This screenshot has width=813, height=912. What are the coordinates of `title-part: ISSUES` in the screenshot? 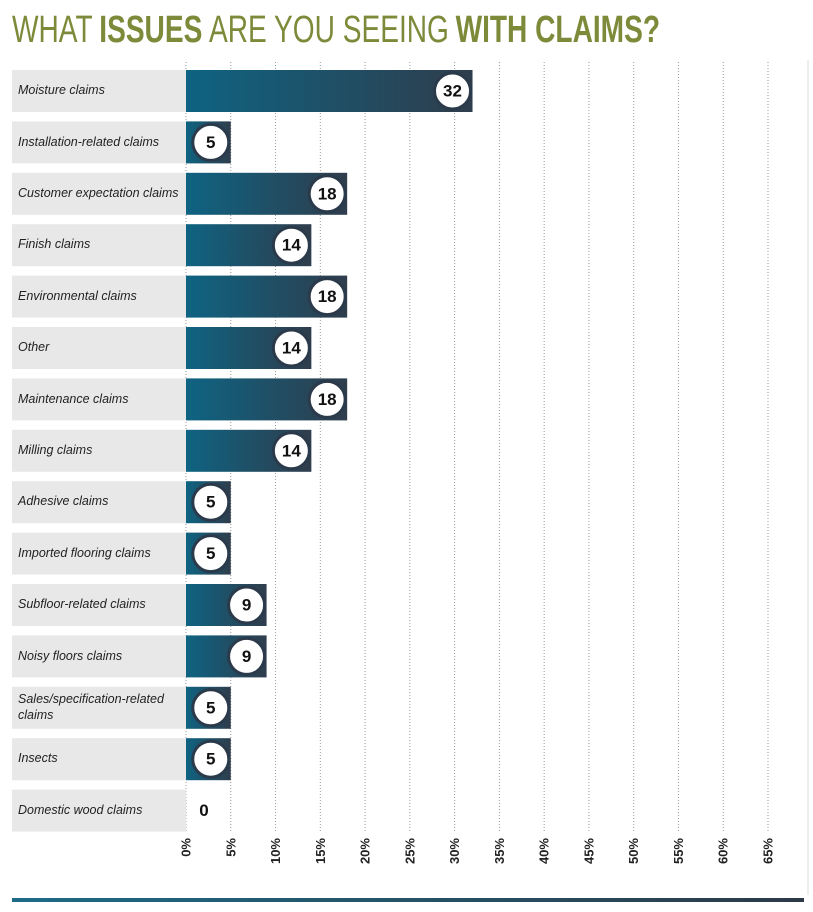 It's located at (150, 30).